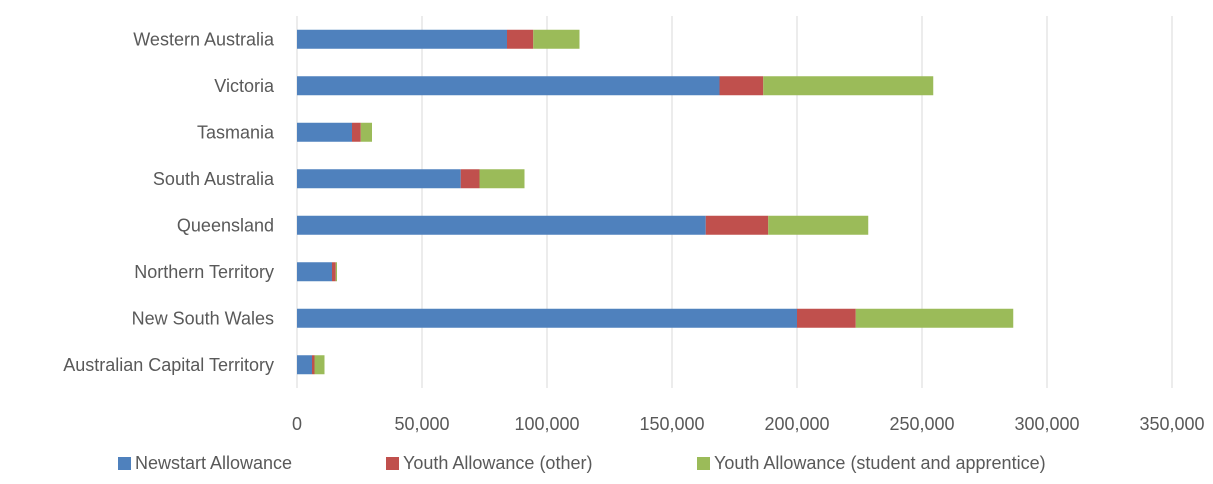 Image resolution: width=1213 pixels, height=484 pixels. What do you see at coordinates (204, 39) in the screenshot?
I see `category-label: Western Australia` at bounding box center [204, 39].